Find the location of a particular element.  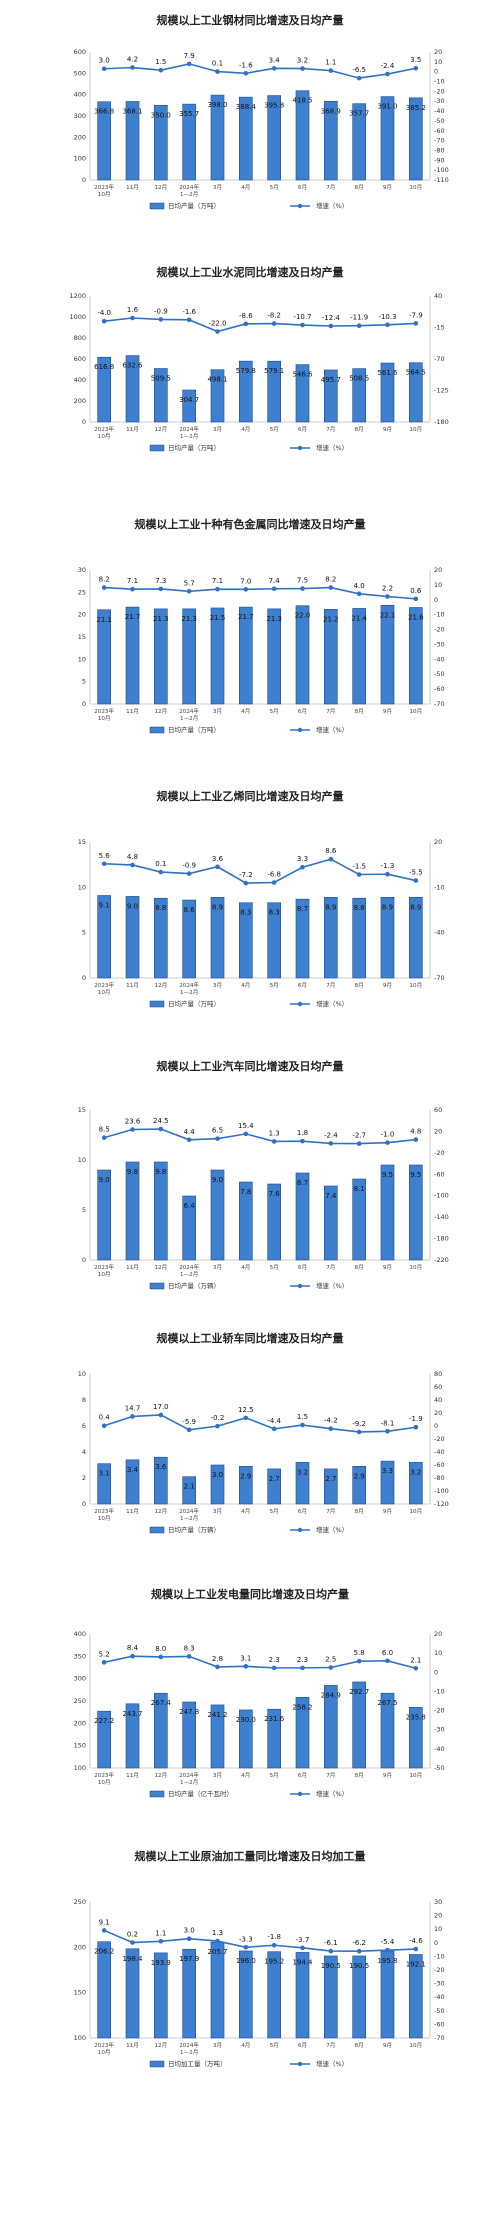

category-label: 8月 is located at coordinates (359, 985).